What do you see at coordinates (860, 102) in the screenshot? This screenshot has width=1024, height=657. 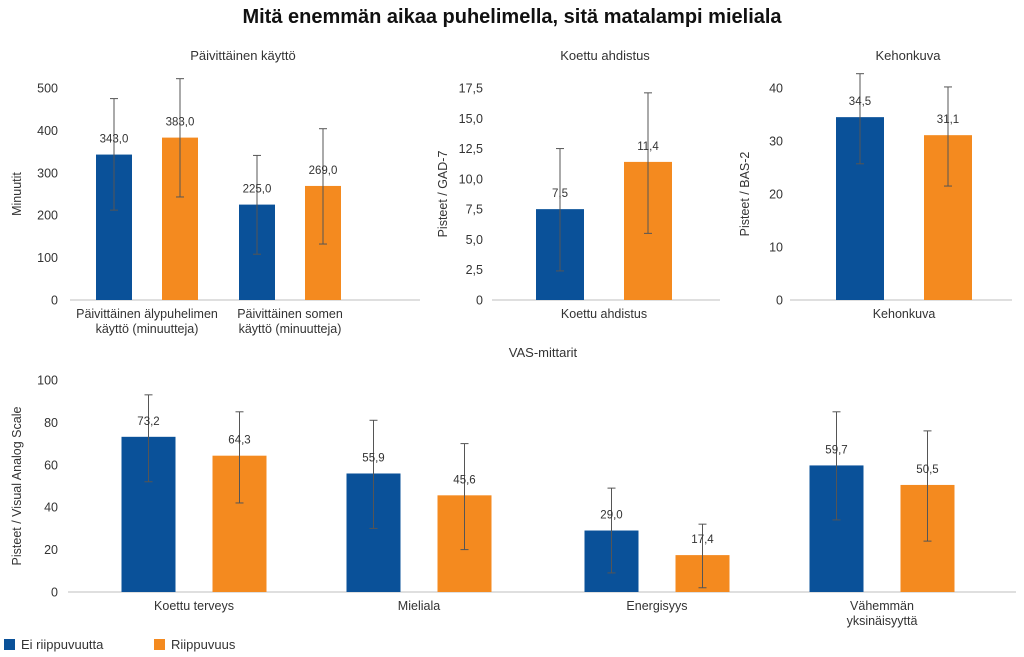 I see `data-label: 34,5` at bounding box center [860, 102].